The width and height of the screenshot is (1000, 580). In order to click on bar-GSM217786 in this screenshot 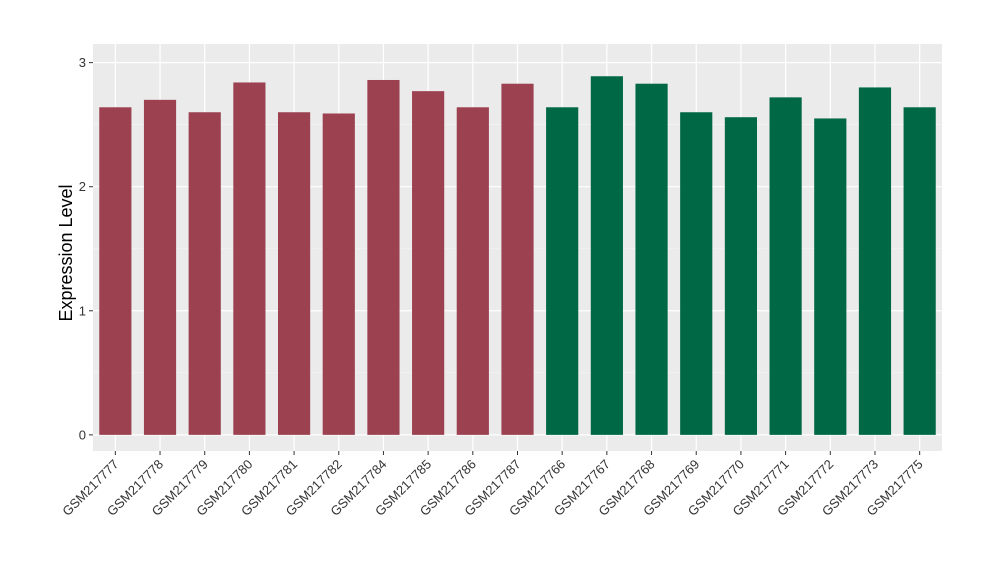, I will do `click(472, 271)`.